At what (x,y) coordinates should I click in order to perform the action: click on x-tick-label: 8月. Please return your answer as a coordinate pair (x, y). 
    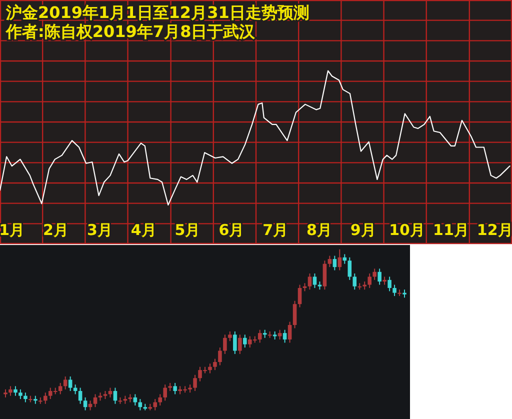
    Looking at the image, I should click on (319, 230).